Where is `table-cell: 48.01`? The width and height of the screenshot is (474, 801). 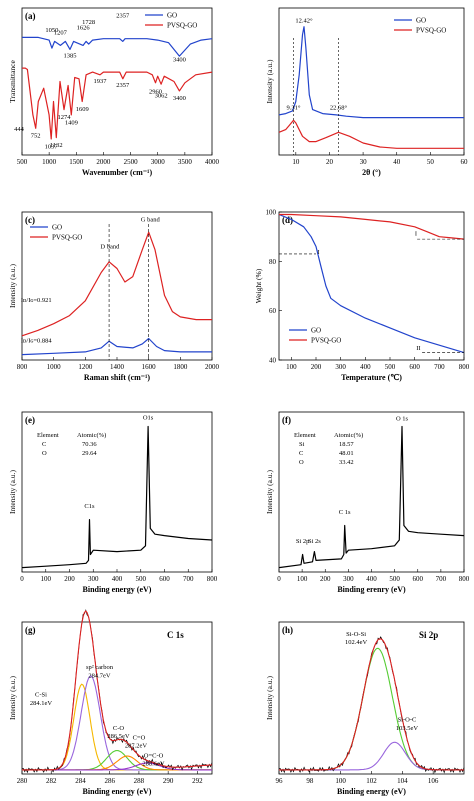 table-cell: 48.01 is located at coordinates (346, 453).